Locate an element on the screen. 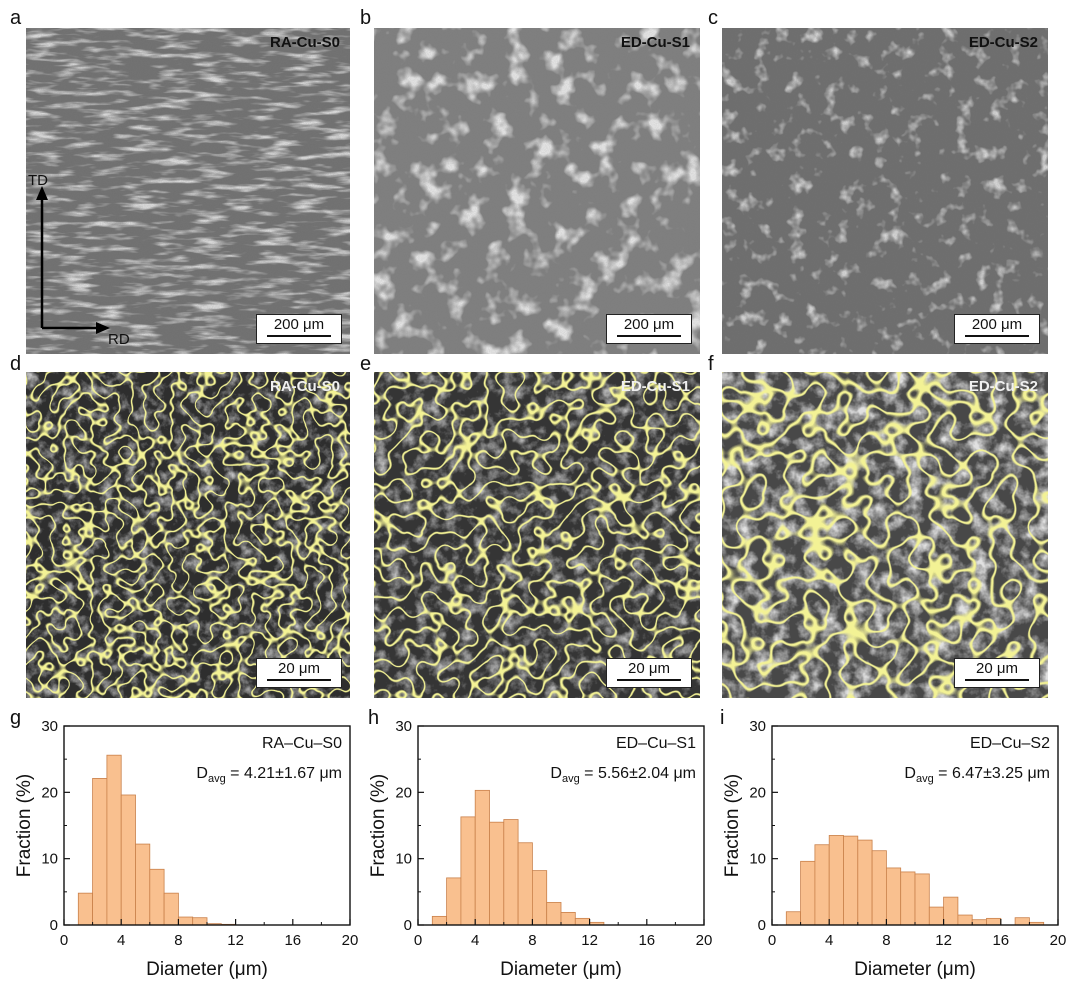 Image resolution: width=1080 pixels, height=1001 pixels. annotation-sample: ED–Cu–S1 is located at coordinates (656, 743).